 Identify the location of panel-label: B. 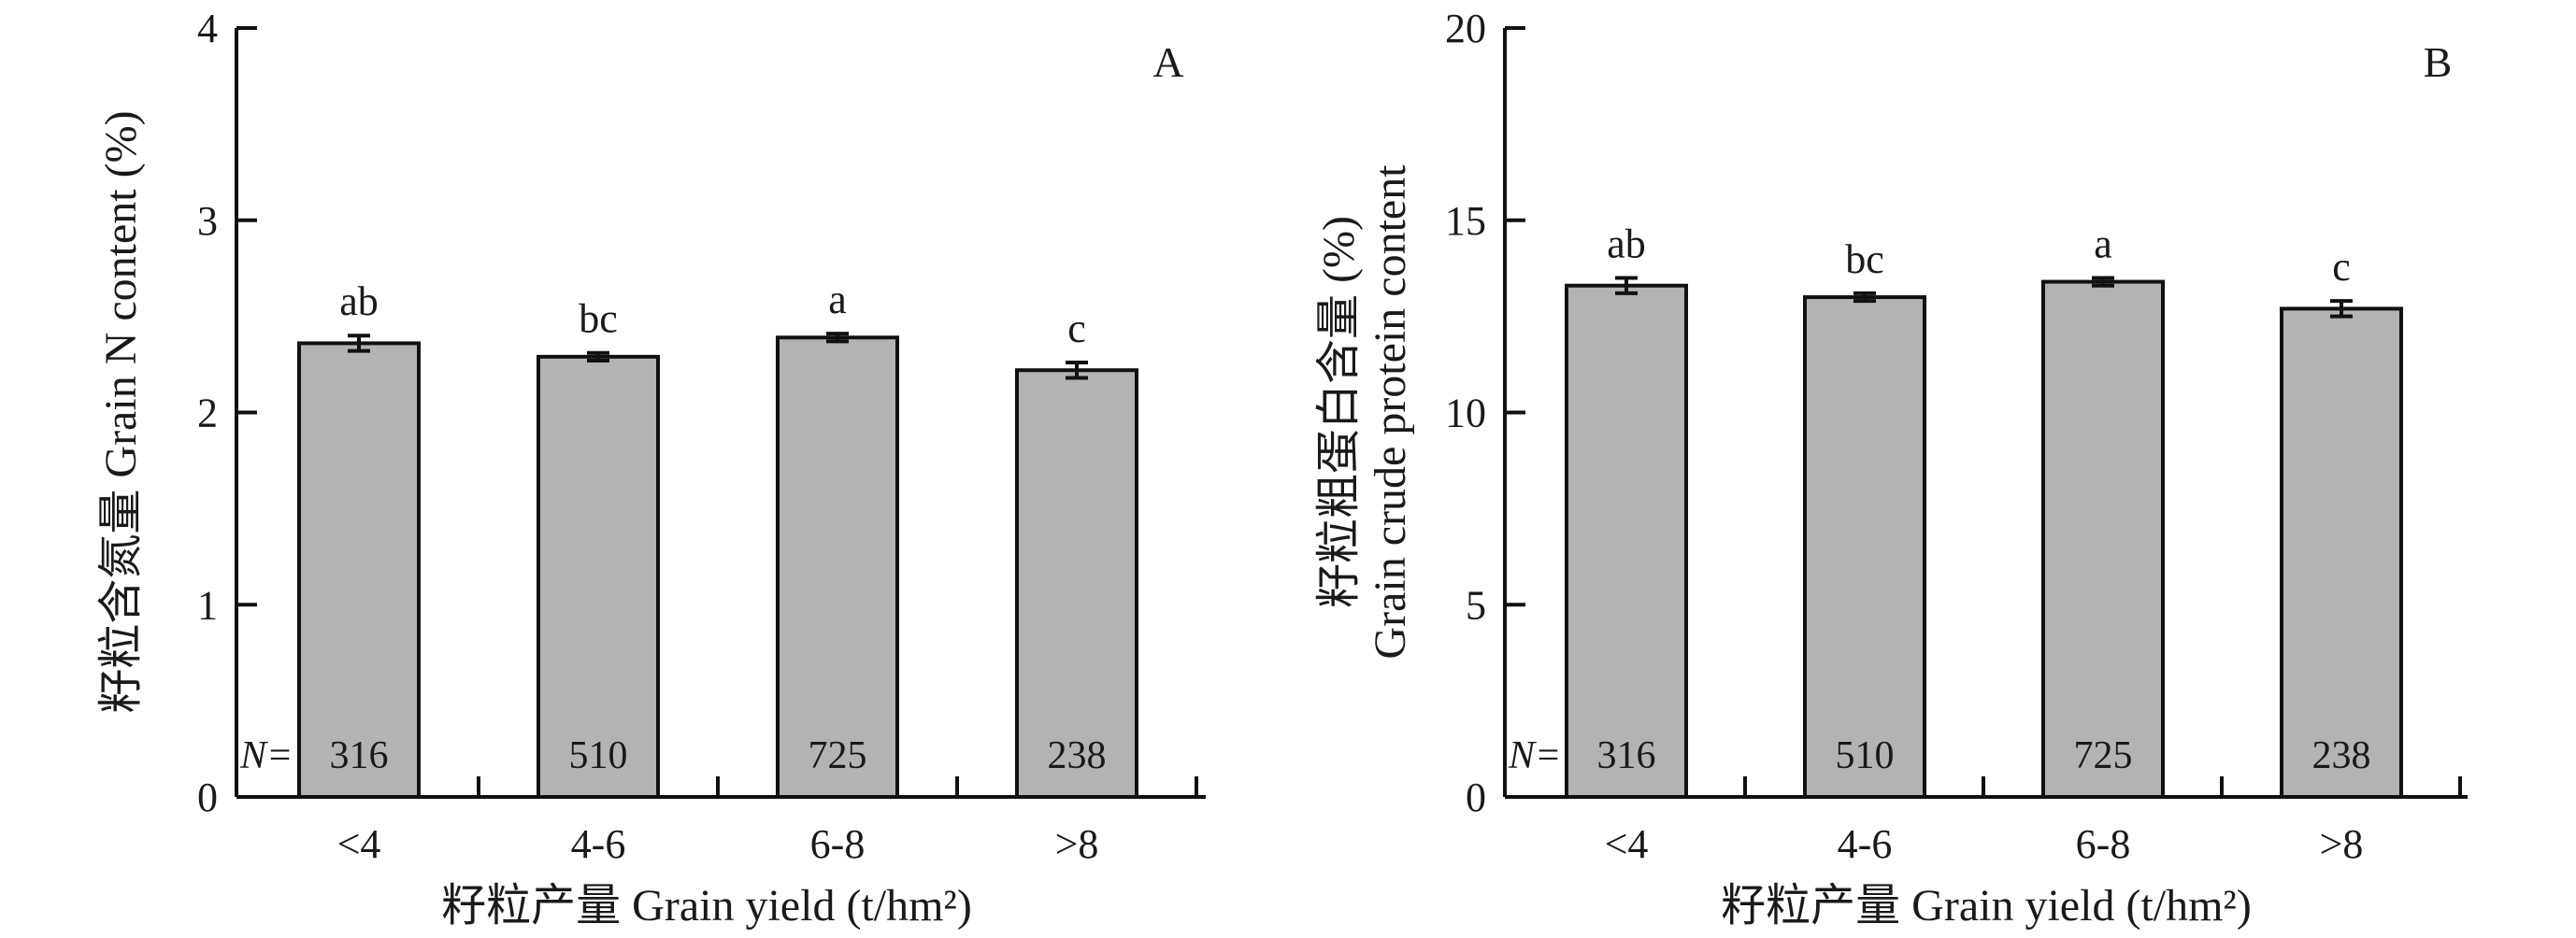
(2438, 62).